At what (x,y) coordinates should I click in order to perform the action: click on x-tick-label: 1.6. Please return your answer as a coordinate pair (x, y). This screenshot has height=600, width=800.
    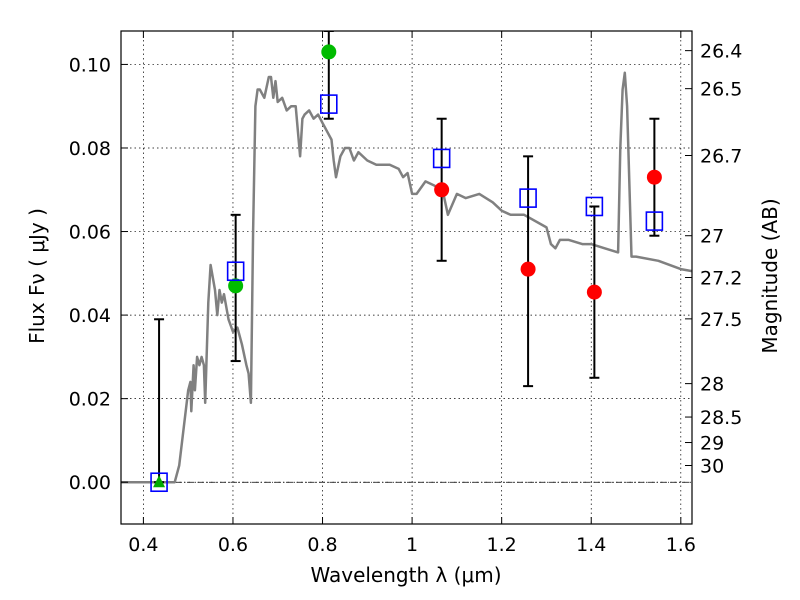
    Looking at the image, I should click on (681, 545).